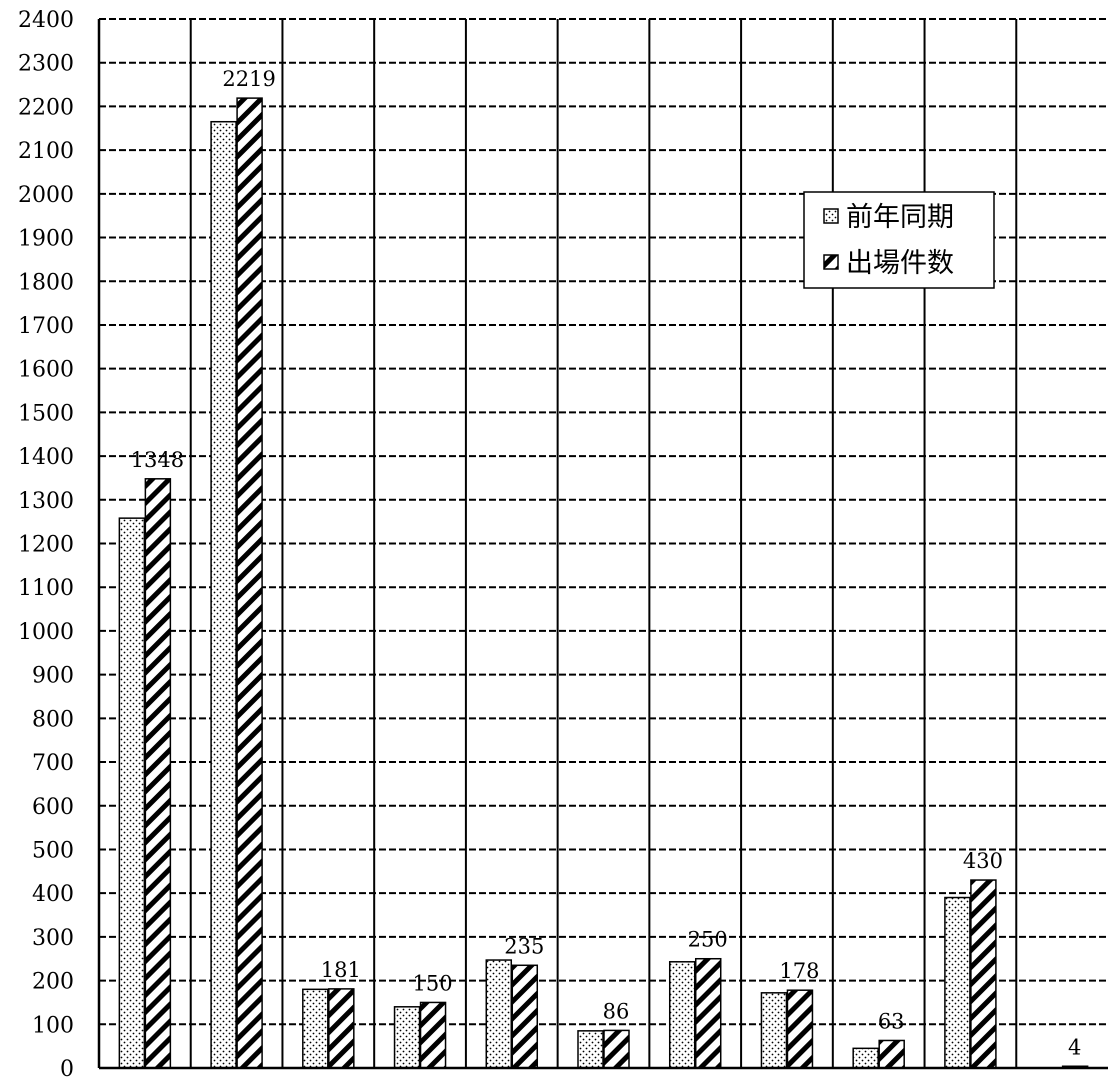 The image size is (1108, 1079). I want to click on y-tick-label: 1800, so click(46, 282).